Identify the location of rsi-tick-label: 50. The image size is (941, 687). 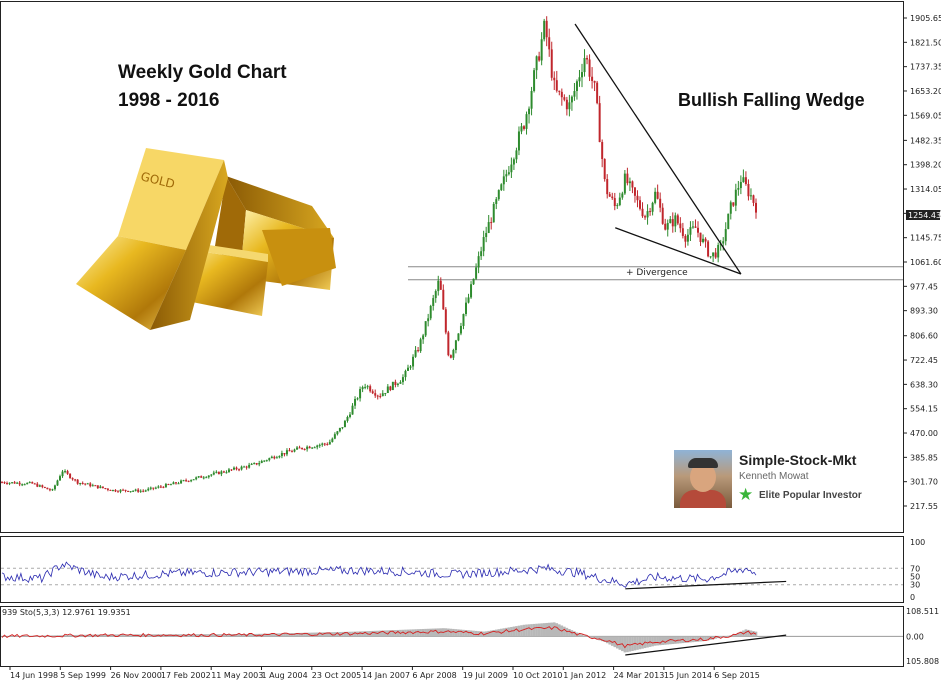
(915, 577).